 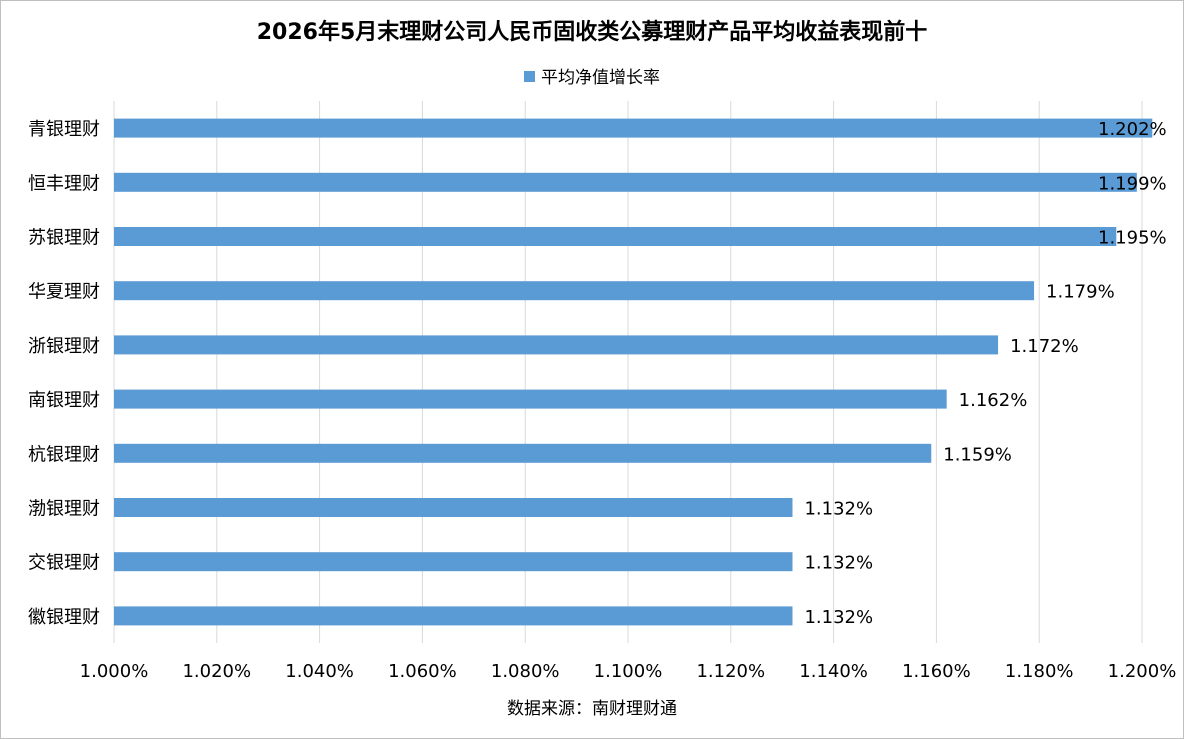 I want to click on x-tick-label: 1.160%, so click(x=936, y=671).